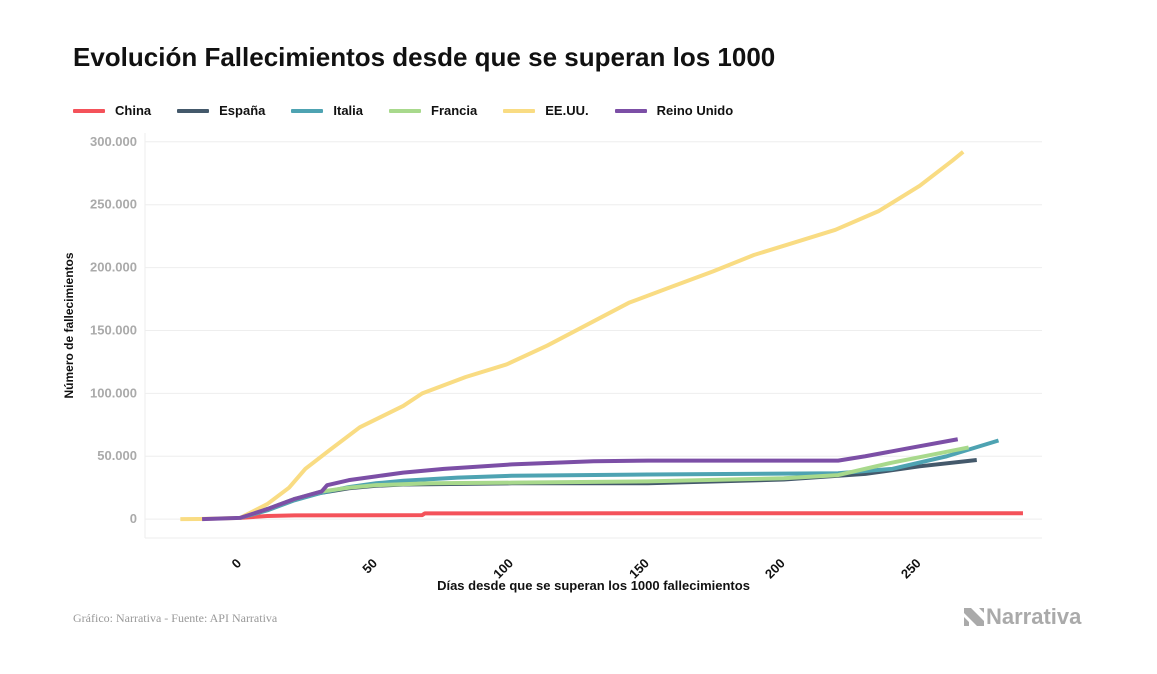  I want to click on legend-item: Reino Unido, so click(674, 110).